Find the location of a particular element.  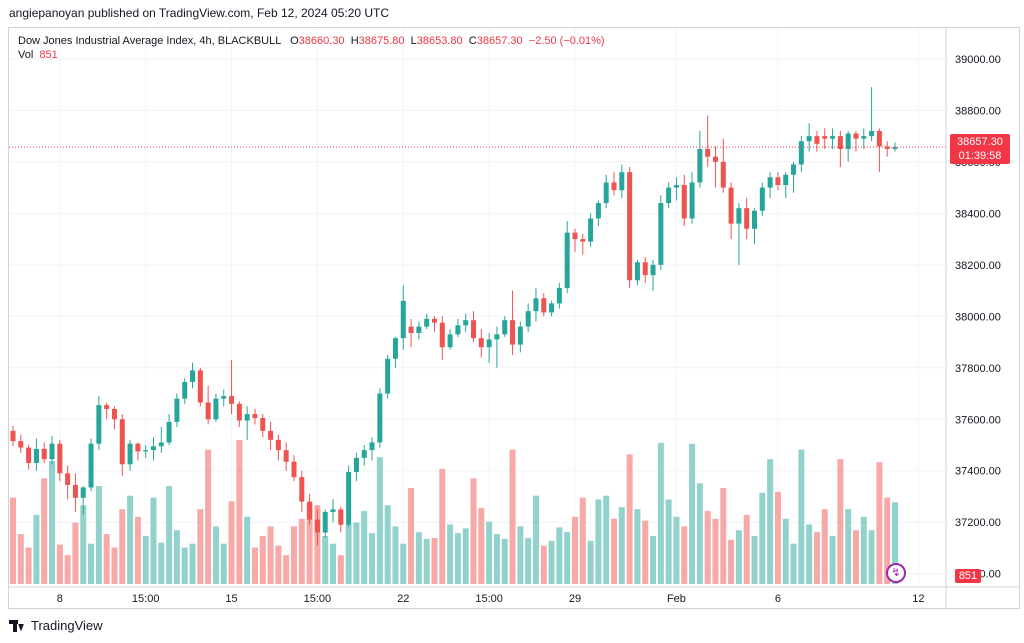

tradingview-brand: TradingView is located at coordinates (56, 625).